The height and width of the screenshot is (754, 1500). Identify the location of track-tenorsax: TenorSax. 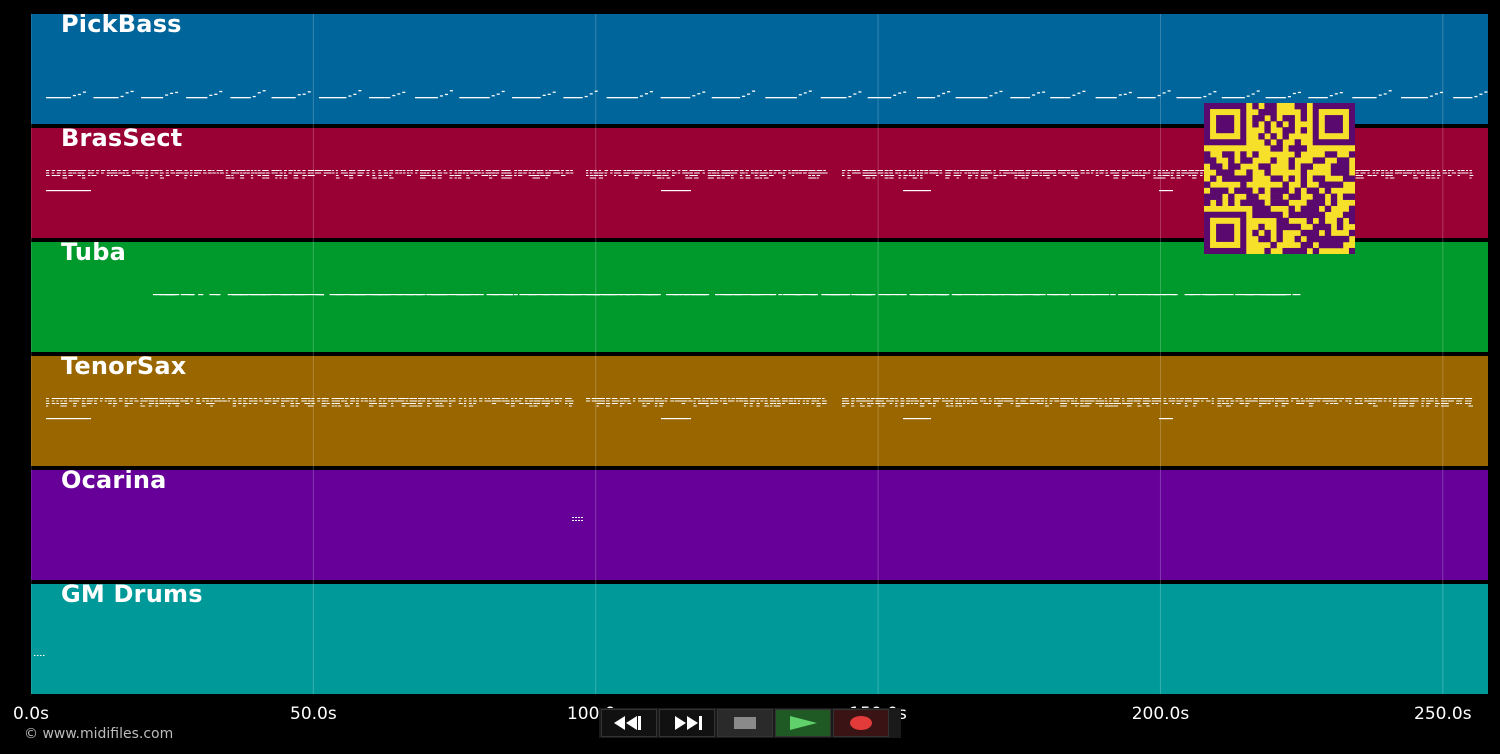
(759, 411).